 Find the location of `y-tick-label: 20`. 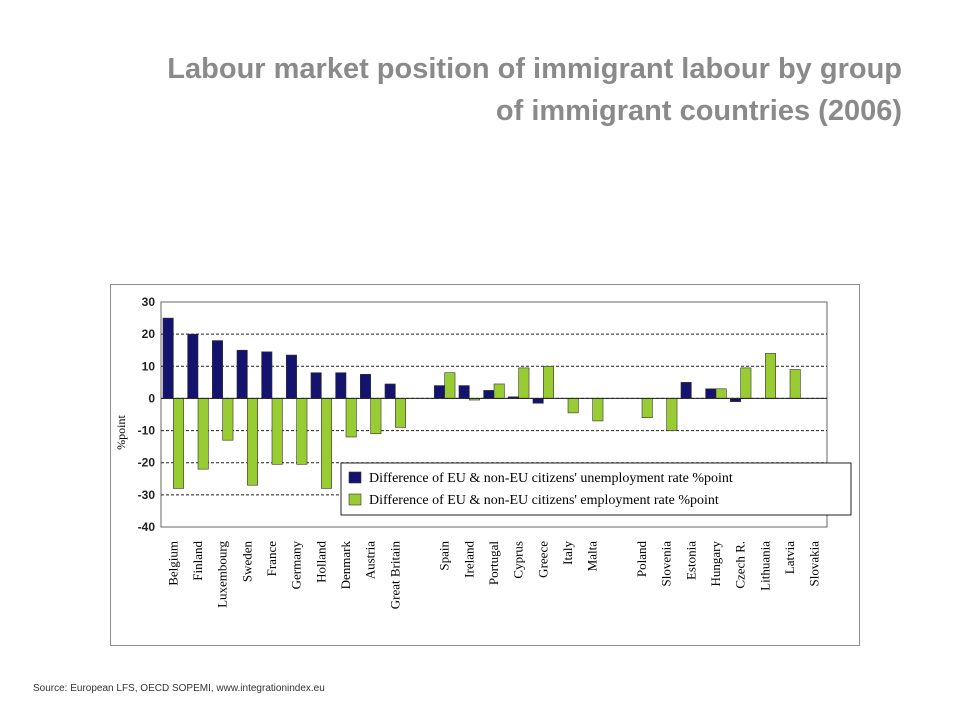

y-tick-label: 20 is located at coordinates (149, 334).